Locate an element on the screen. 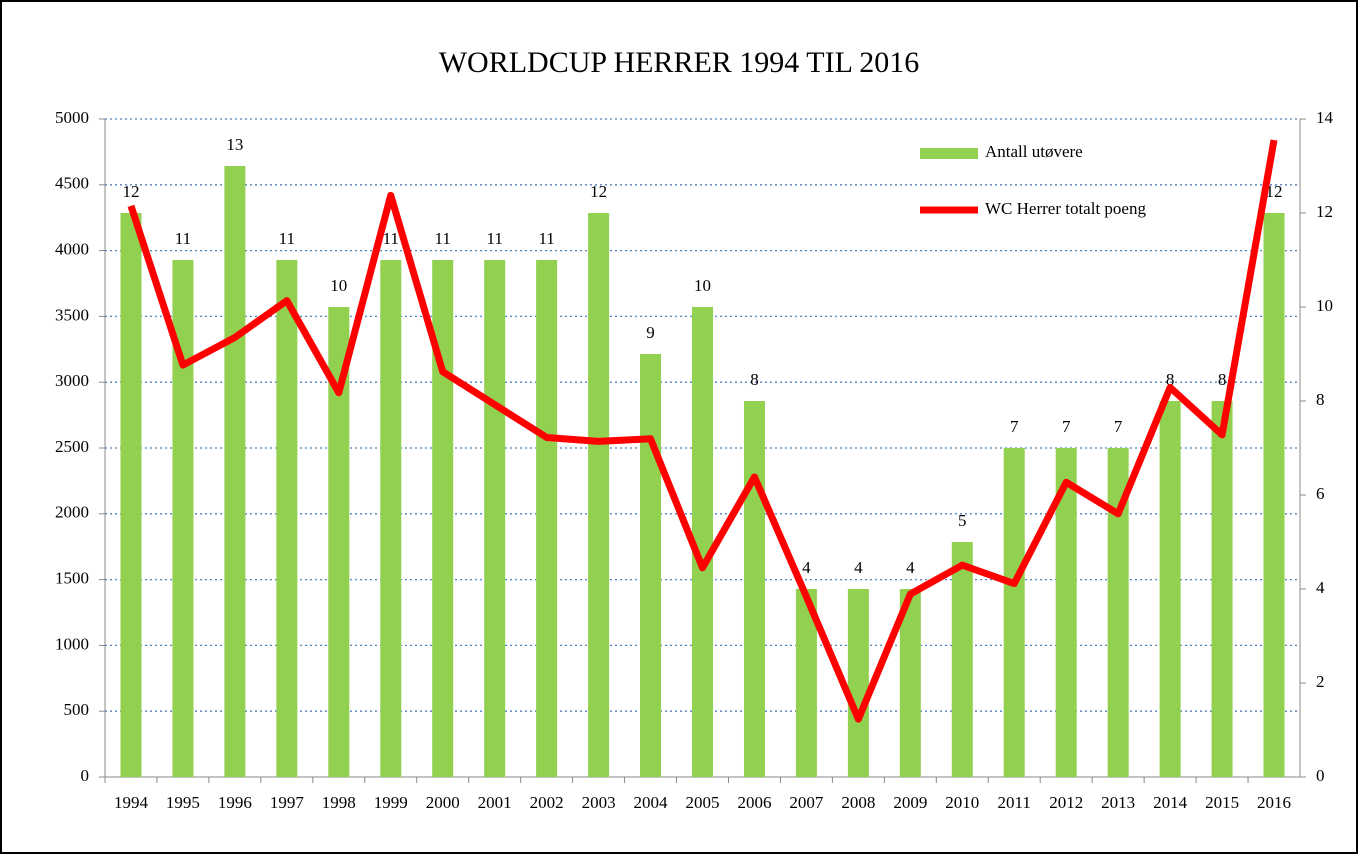 The width and height of the screenshot is (1358, 854). x-tick-label: 1995 is located at coordinates (183, 802).